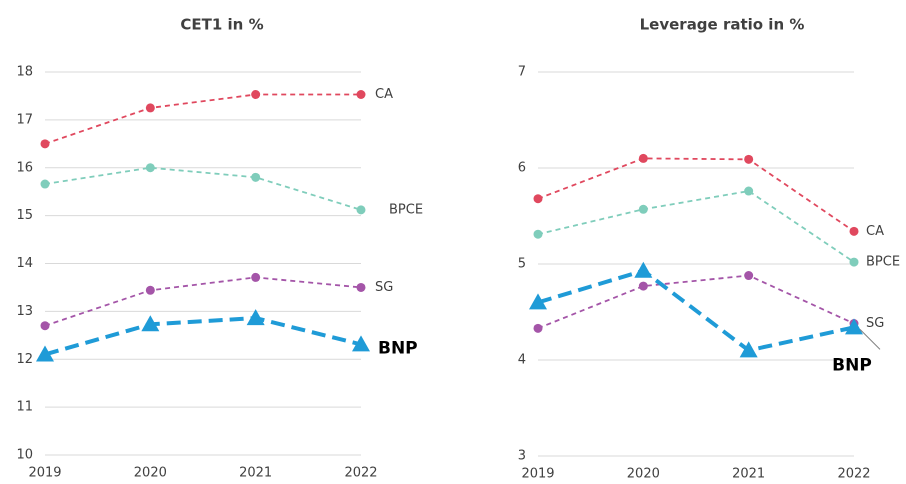  I want to click on leader-line, so click(870, 339).